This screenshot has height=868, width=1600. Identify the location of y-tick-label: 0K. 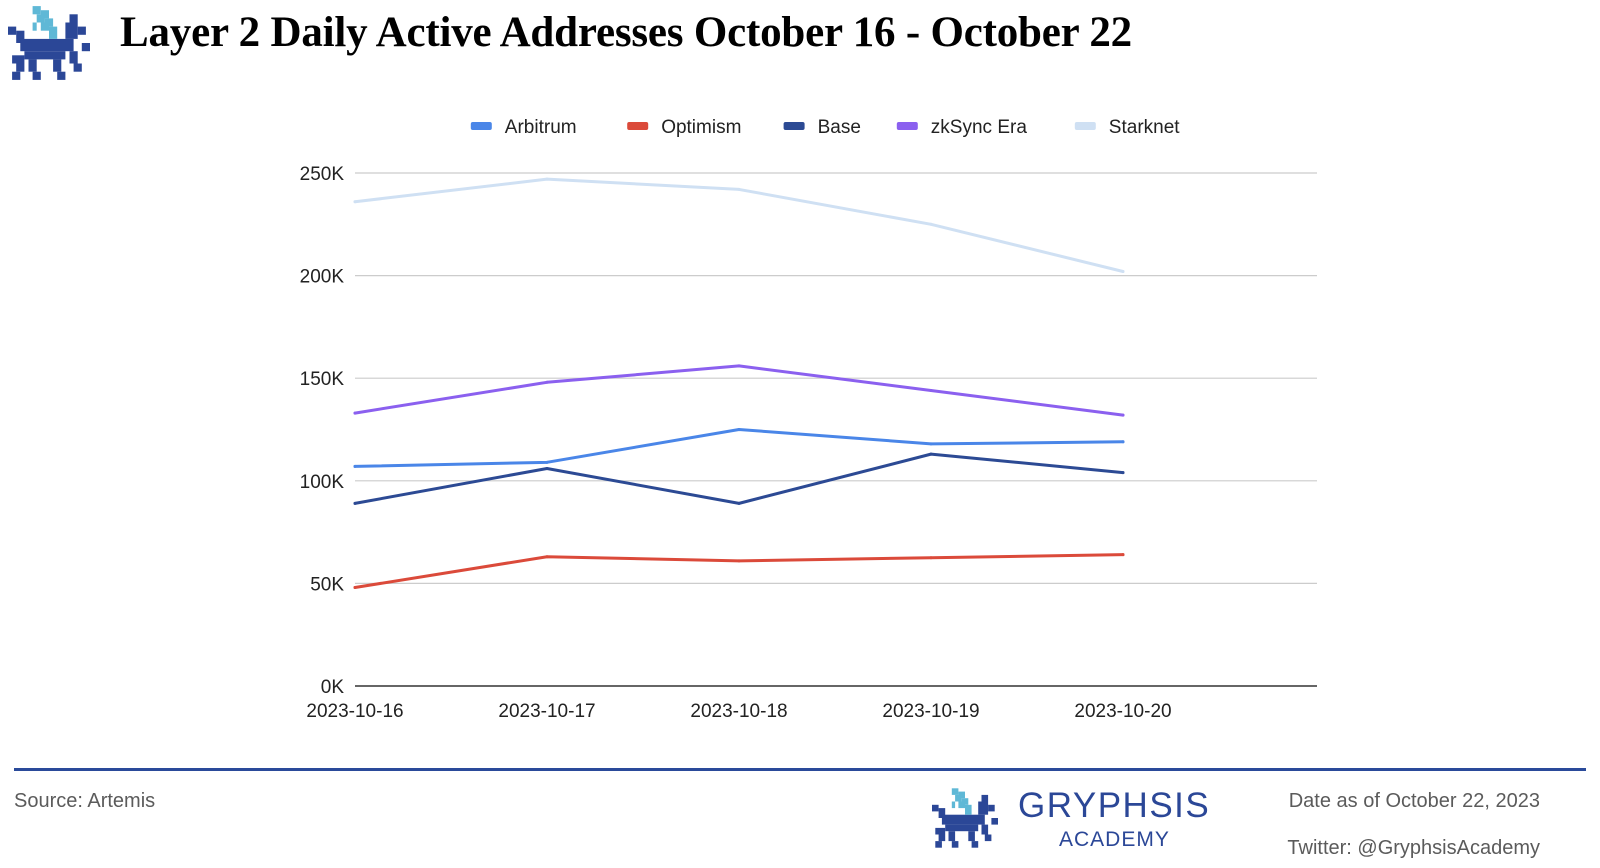
(333, 687).